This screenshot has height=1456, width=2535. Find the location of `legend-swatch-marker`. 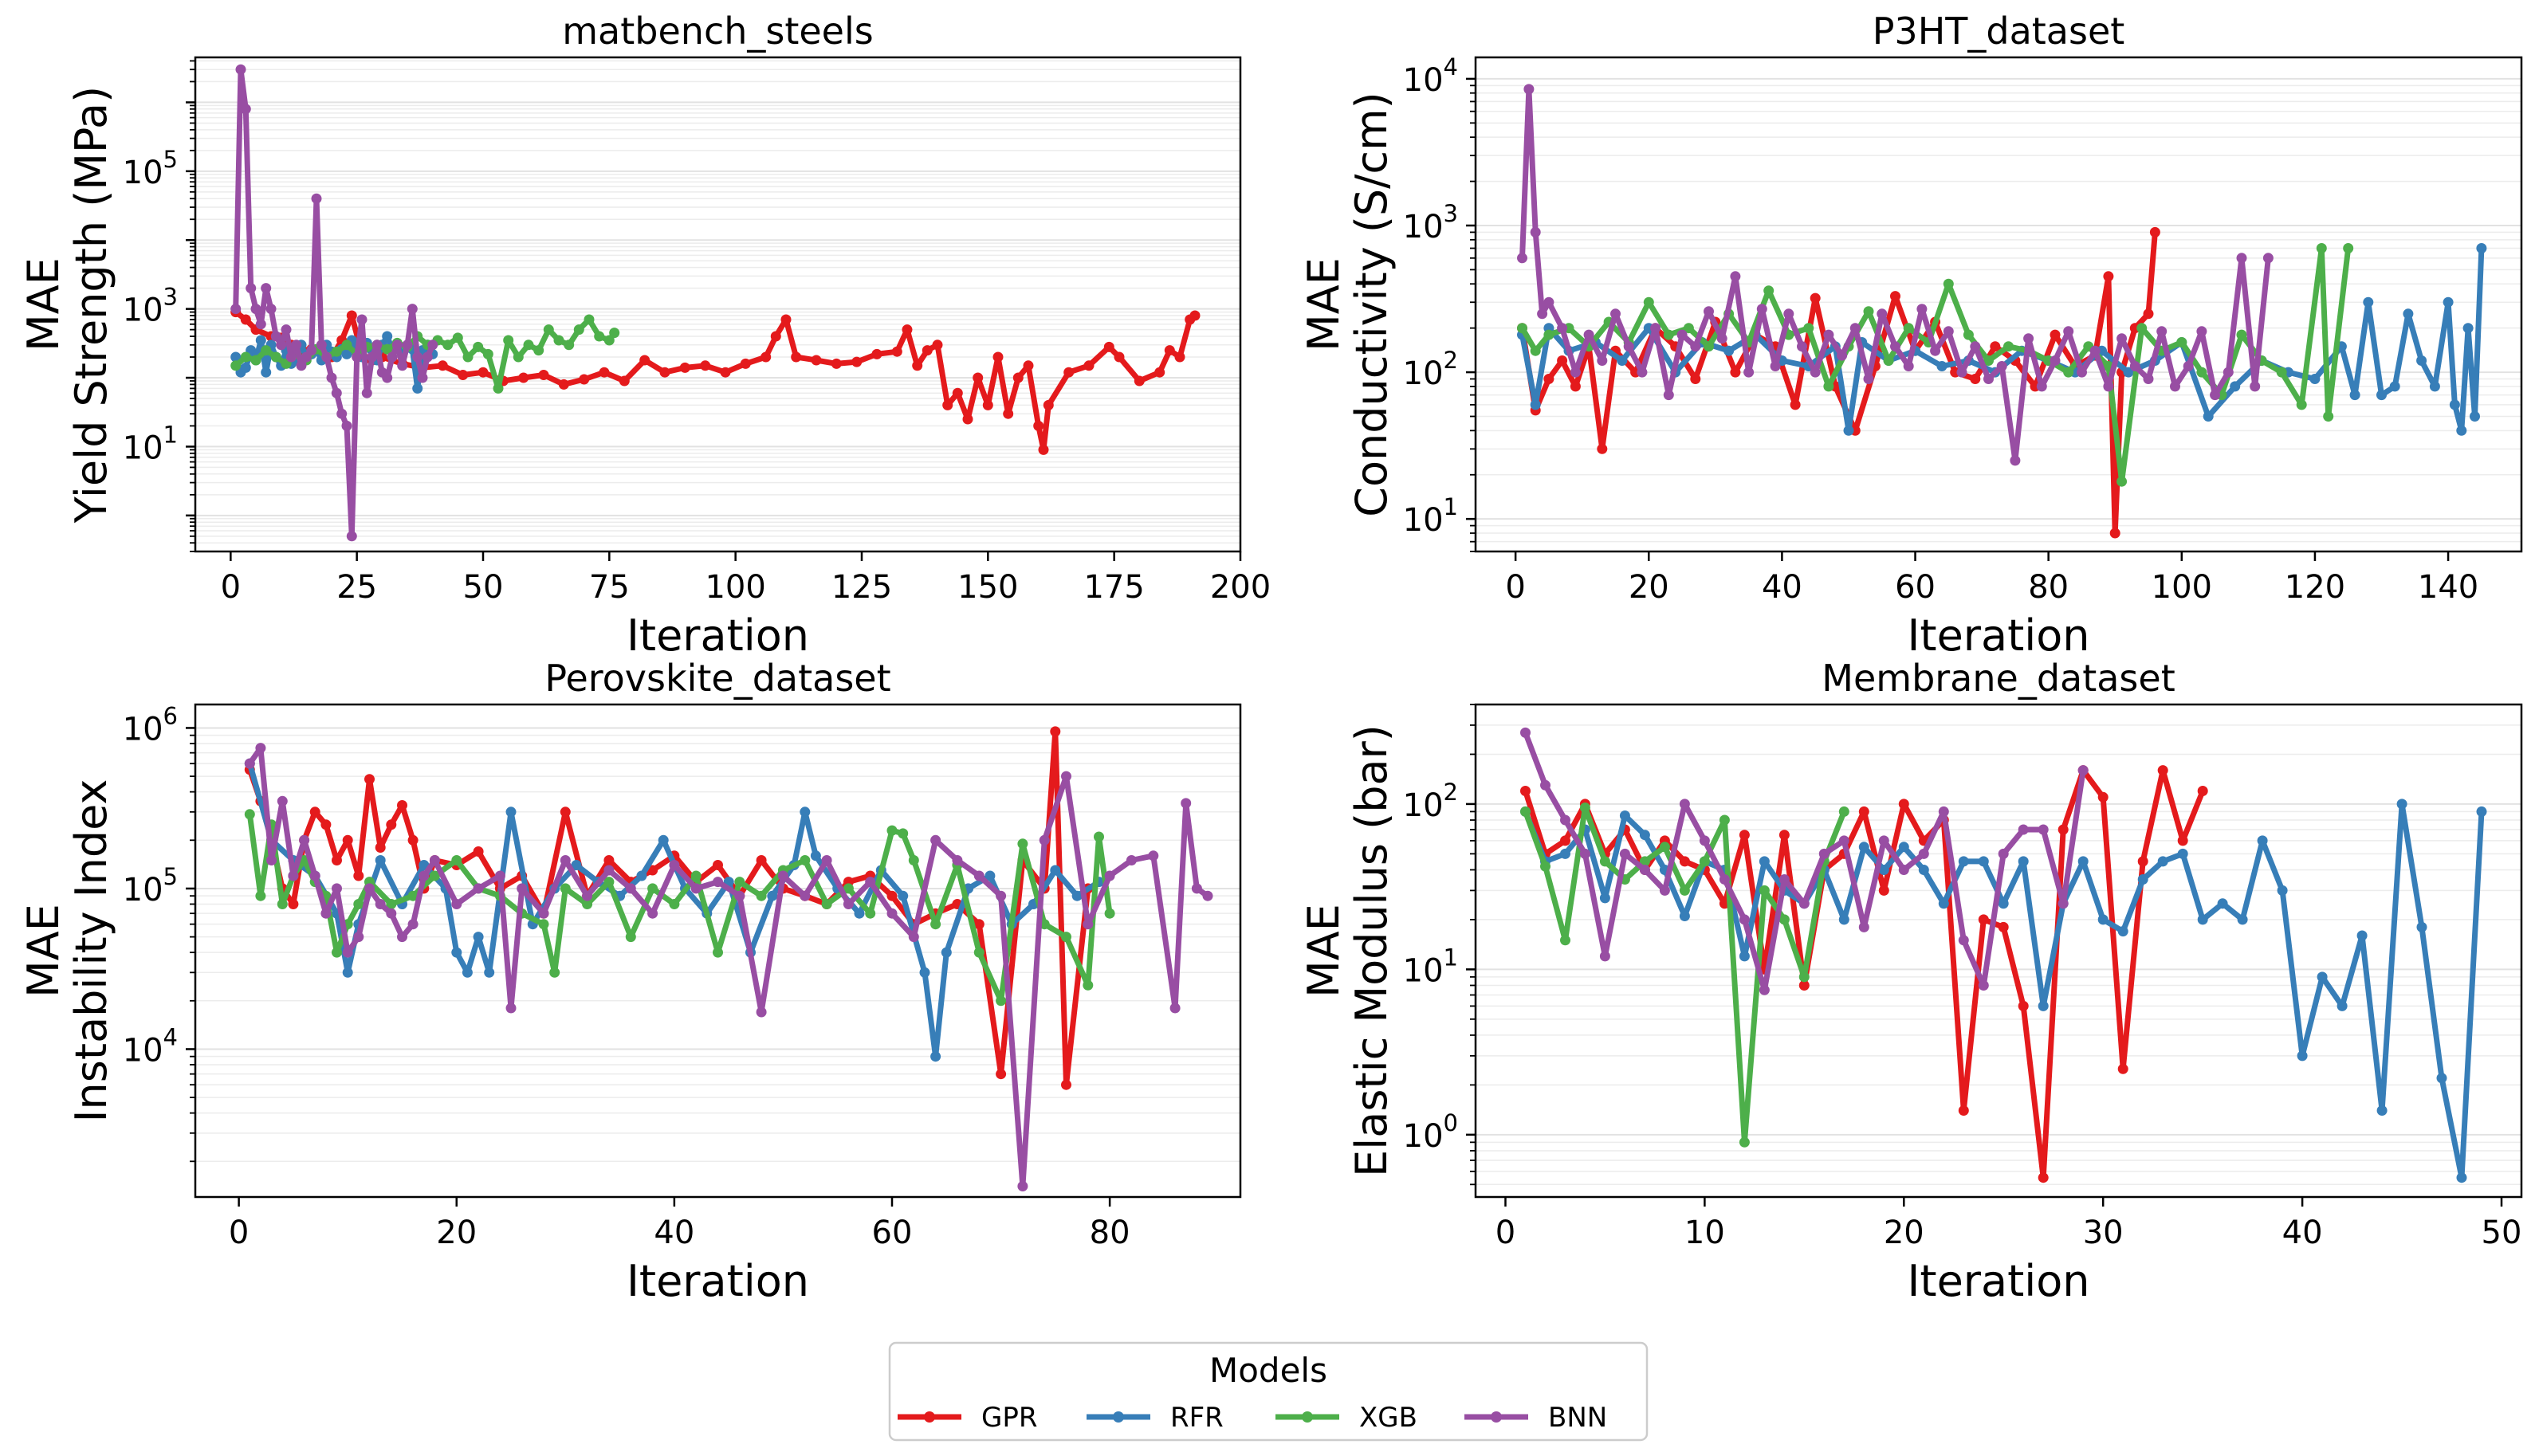

legend-swatch-marker is located at coordinates (1496, 1417).